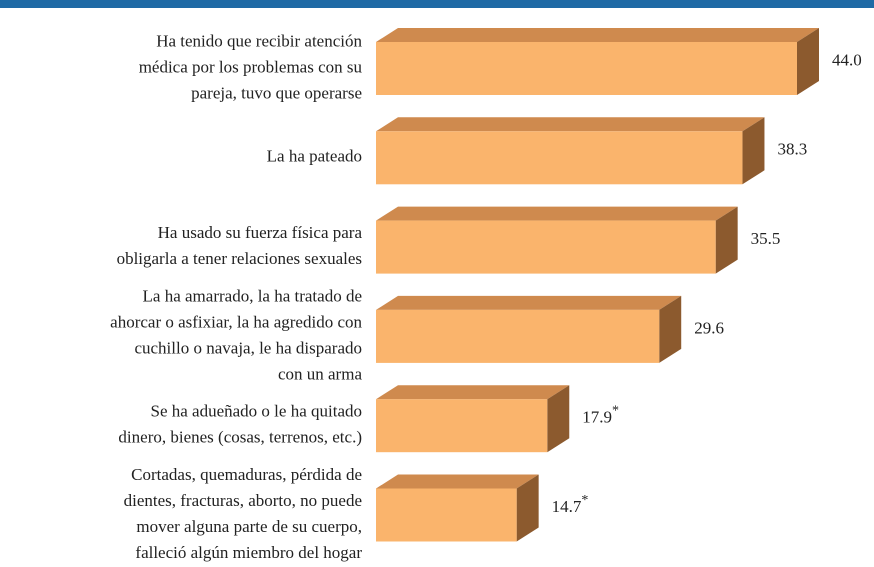 Image resolution: width=874 pixels, height=567 pixels. I want to click on category-label: falleció algún miembro del hogar, so click(248, 552).